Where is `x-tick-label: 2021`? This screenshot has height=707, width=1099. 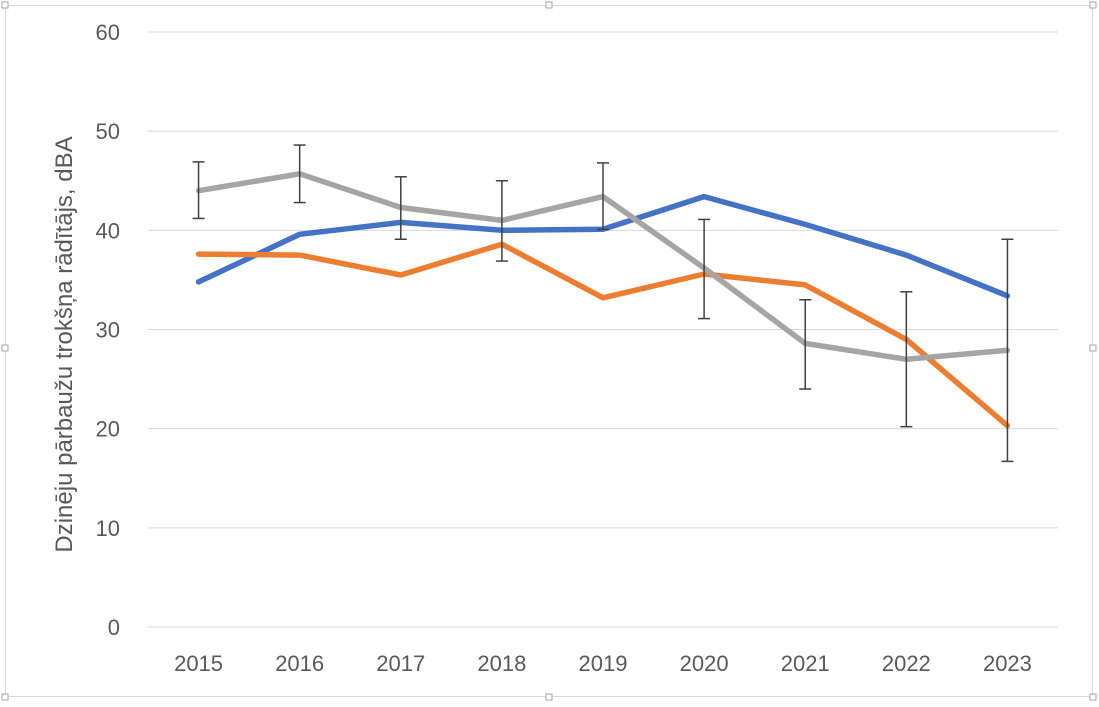
x-tick-label: 2021 is located at coordinates (805, 663).